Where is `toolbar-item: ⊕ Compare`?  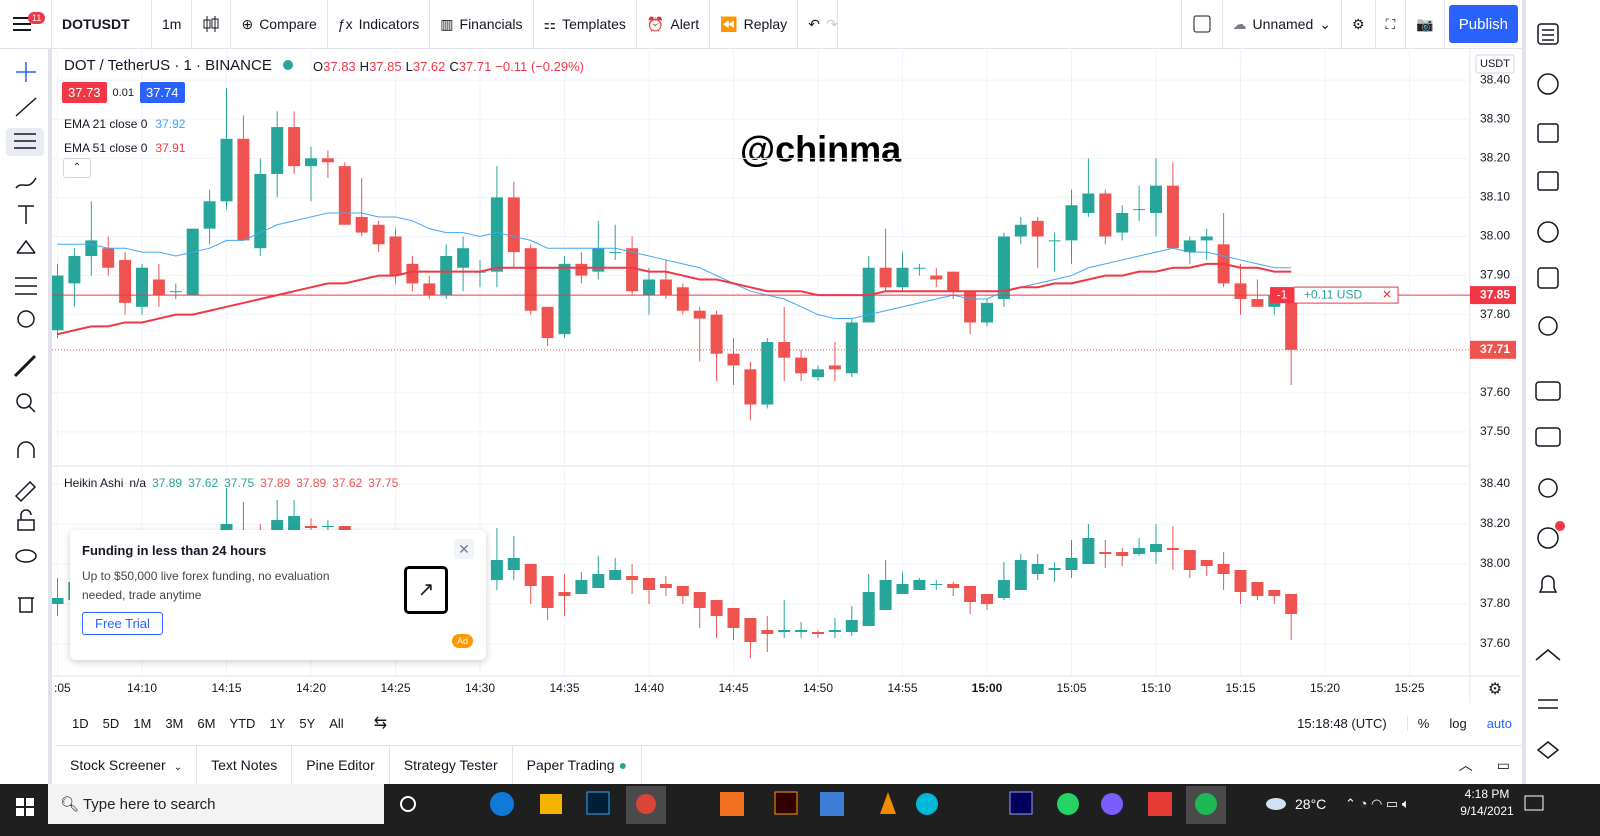
toolbar-item: ⊕ Compare is located at coordinates (279, 24).